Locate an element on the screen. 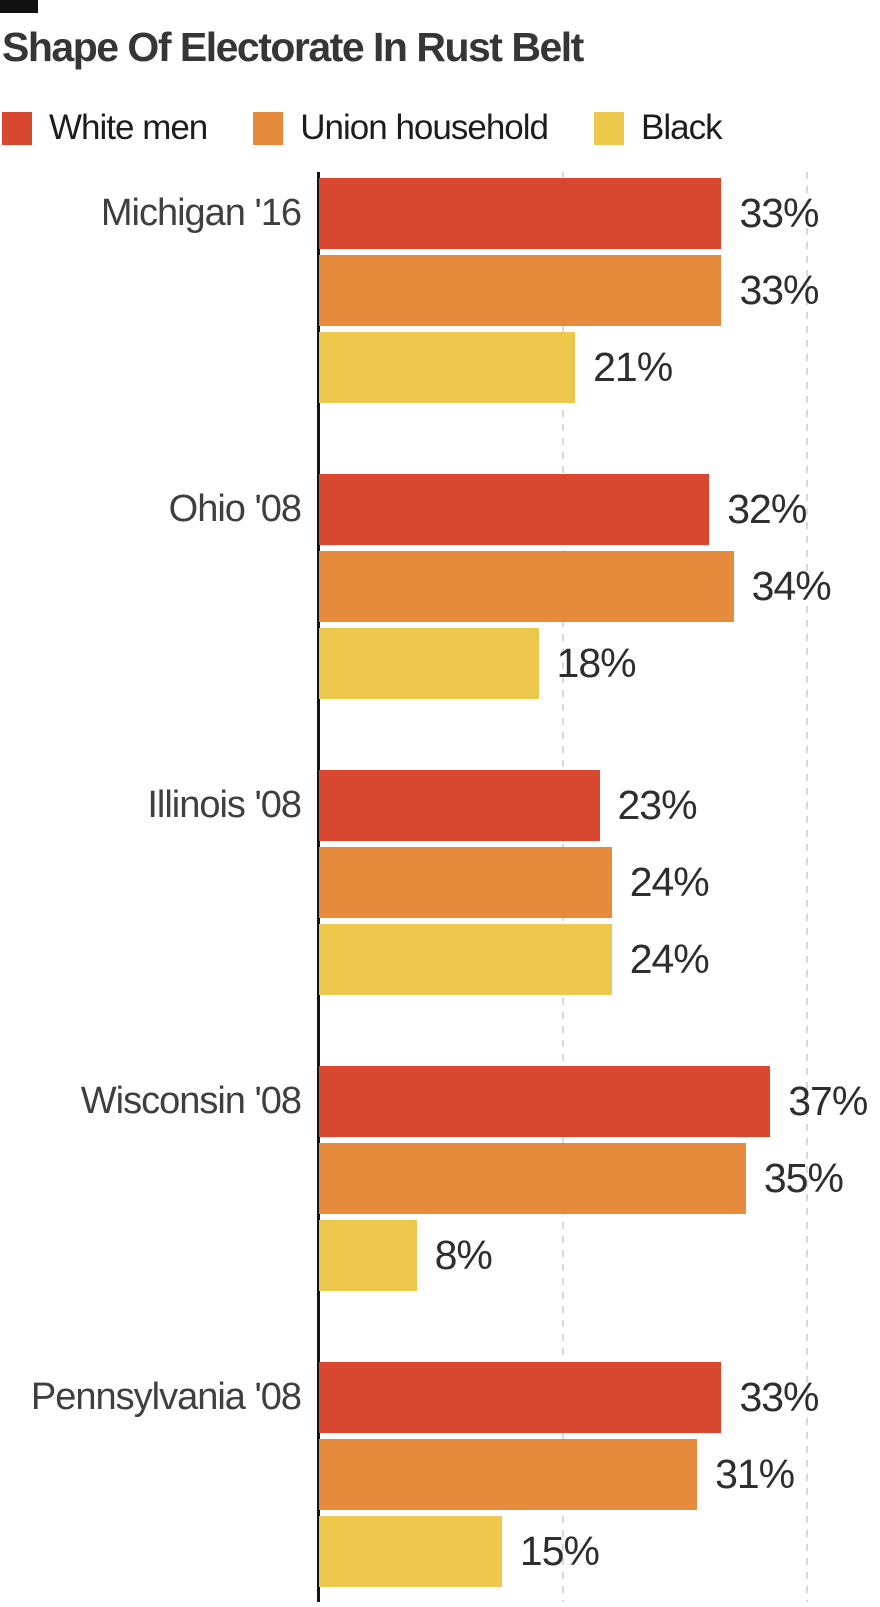 This screenshot has width=880, height=1607. category-label: Ohio '08 is located at coordinates (235, 509).